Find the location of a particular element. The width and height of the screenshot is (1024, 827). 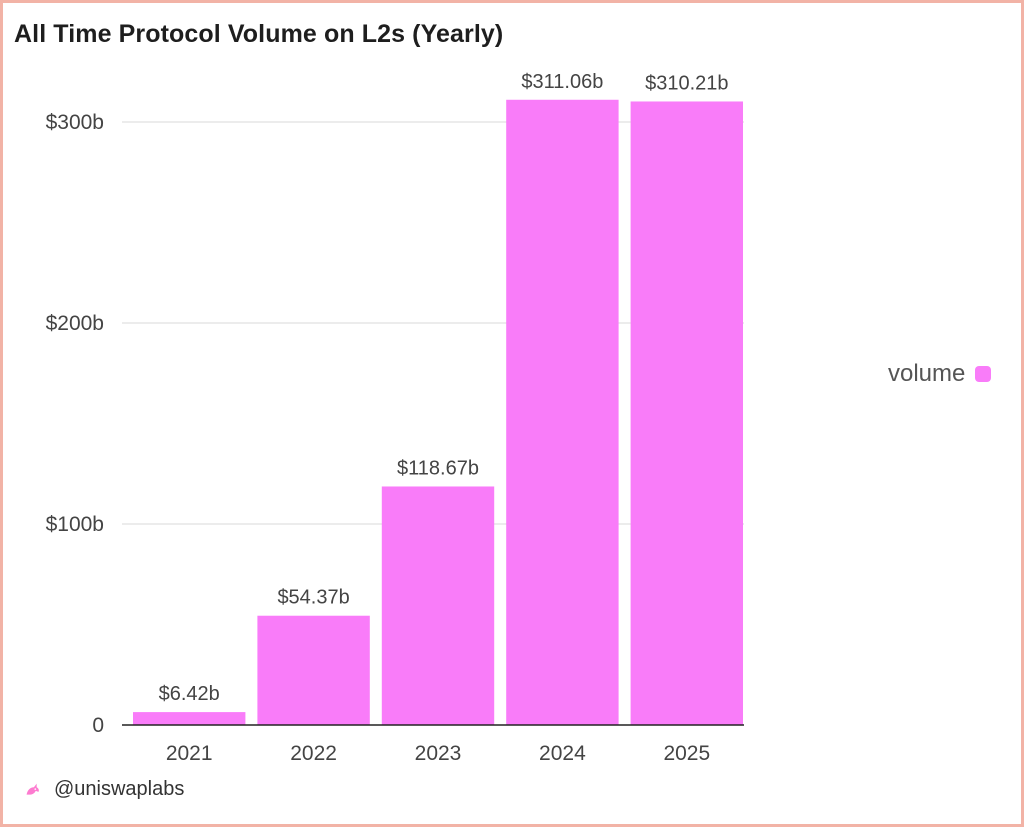

x-tick-label-2025: 2025 is located at coordinates (686, 753).